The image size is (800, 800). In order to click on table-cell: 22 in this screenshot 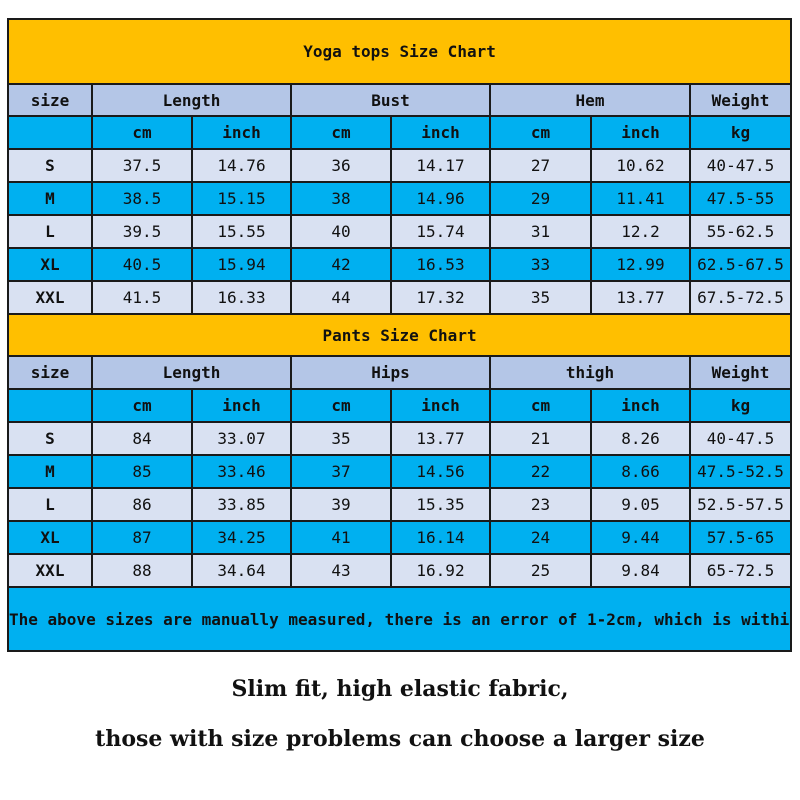, I will do `click(540, 471)`.